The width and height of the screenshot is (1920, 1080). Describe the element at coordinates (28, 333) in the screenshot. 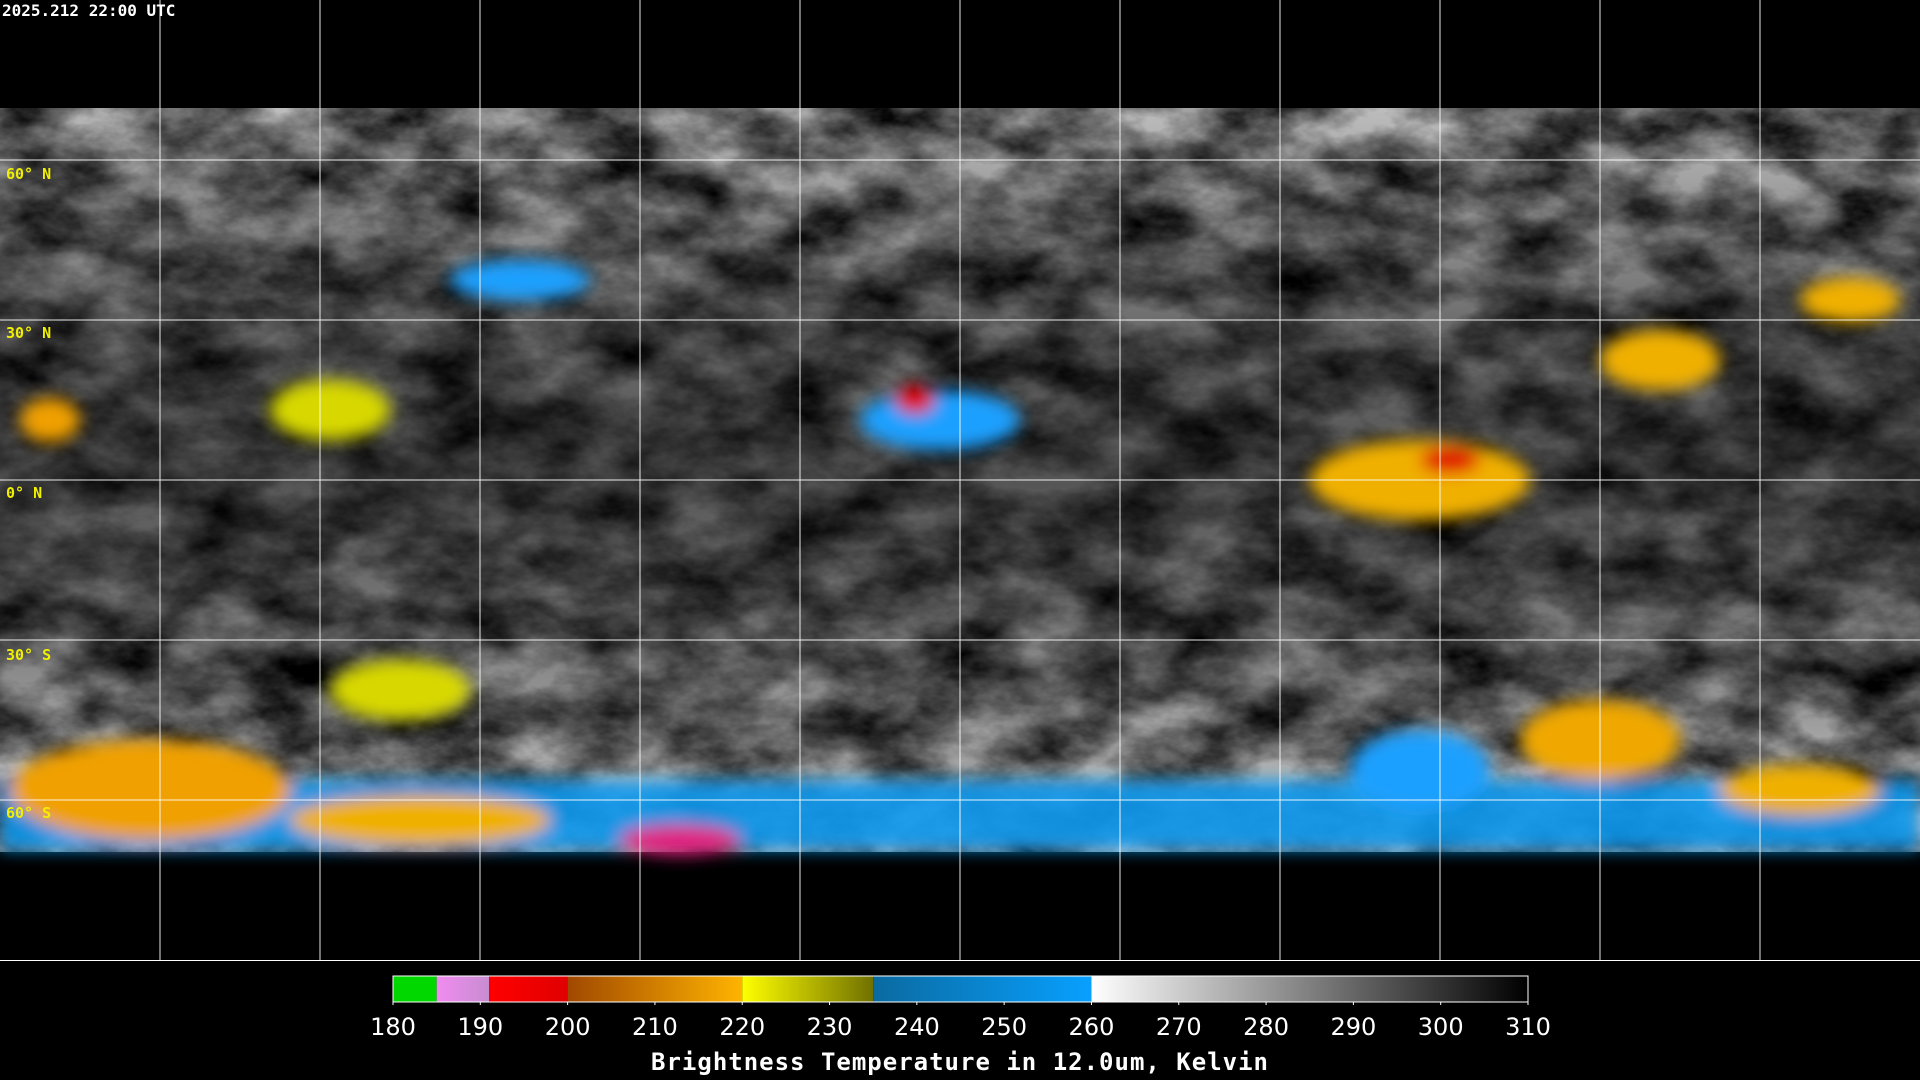

I see `lat-label: 30° N` at that location.